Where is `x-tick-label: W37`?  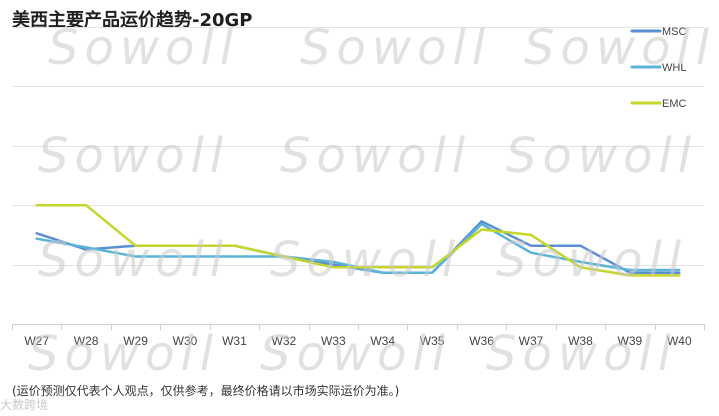
x-tick-label: W37 is located at coordinates (531, 341).